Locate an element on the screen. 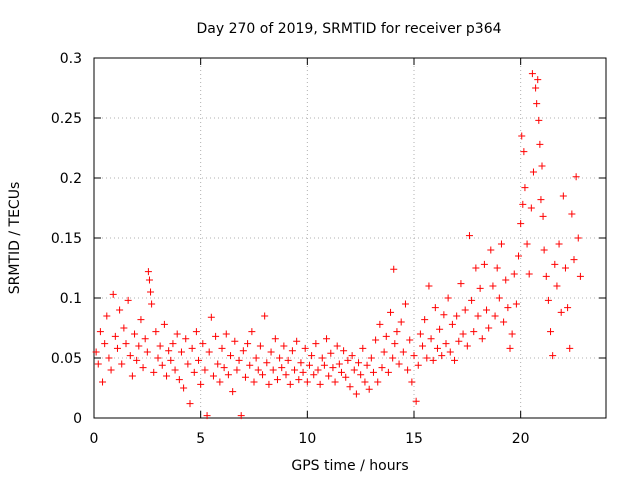 This screenshot has height=480, width=640. y-tick-label: 0.3 is located at coordinates (71, 59).